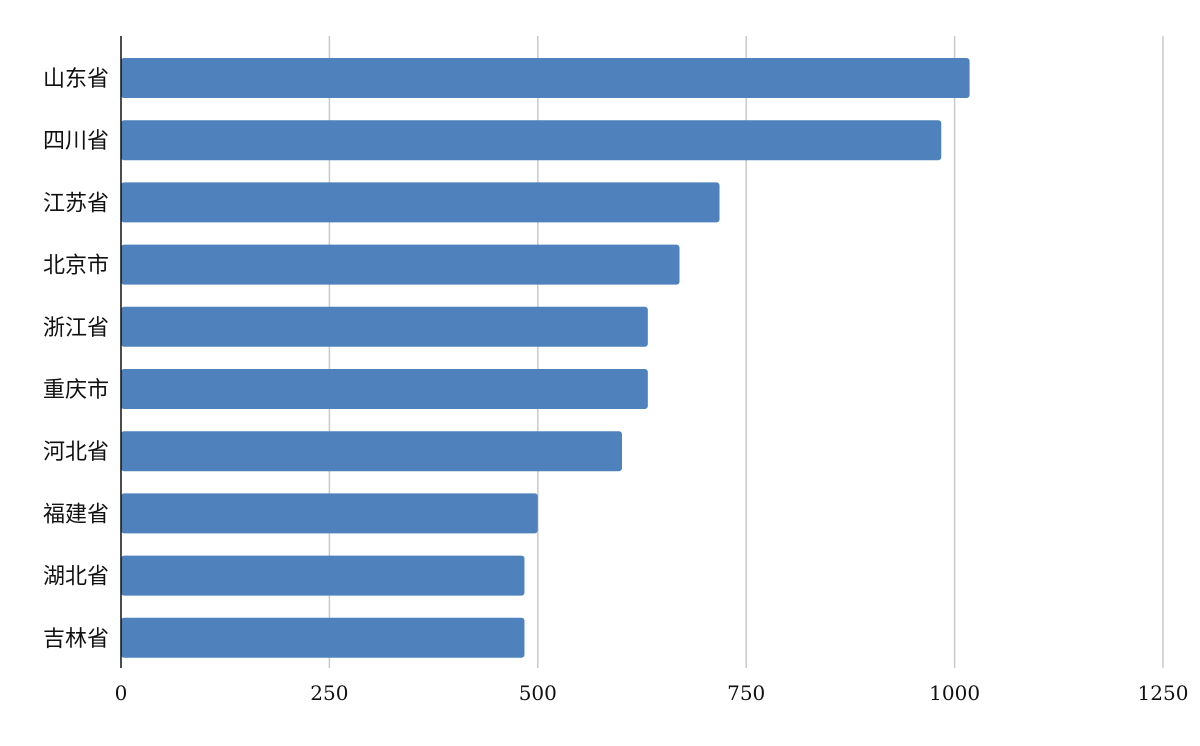 This screenshot has width=1200, height=746. What do you see at coordinates (76, 266) in the screenshot?
I see `category-label: 北京市` at bounding box center [76, 266].